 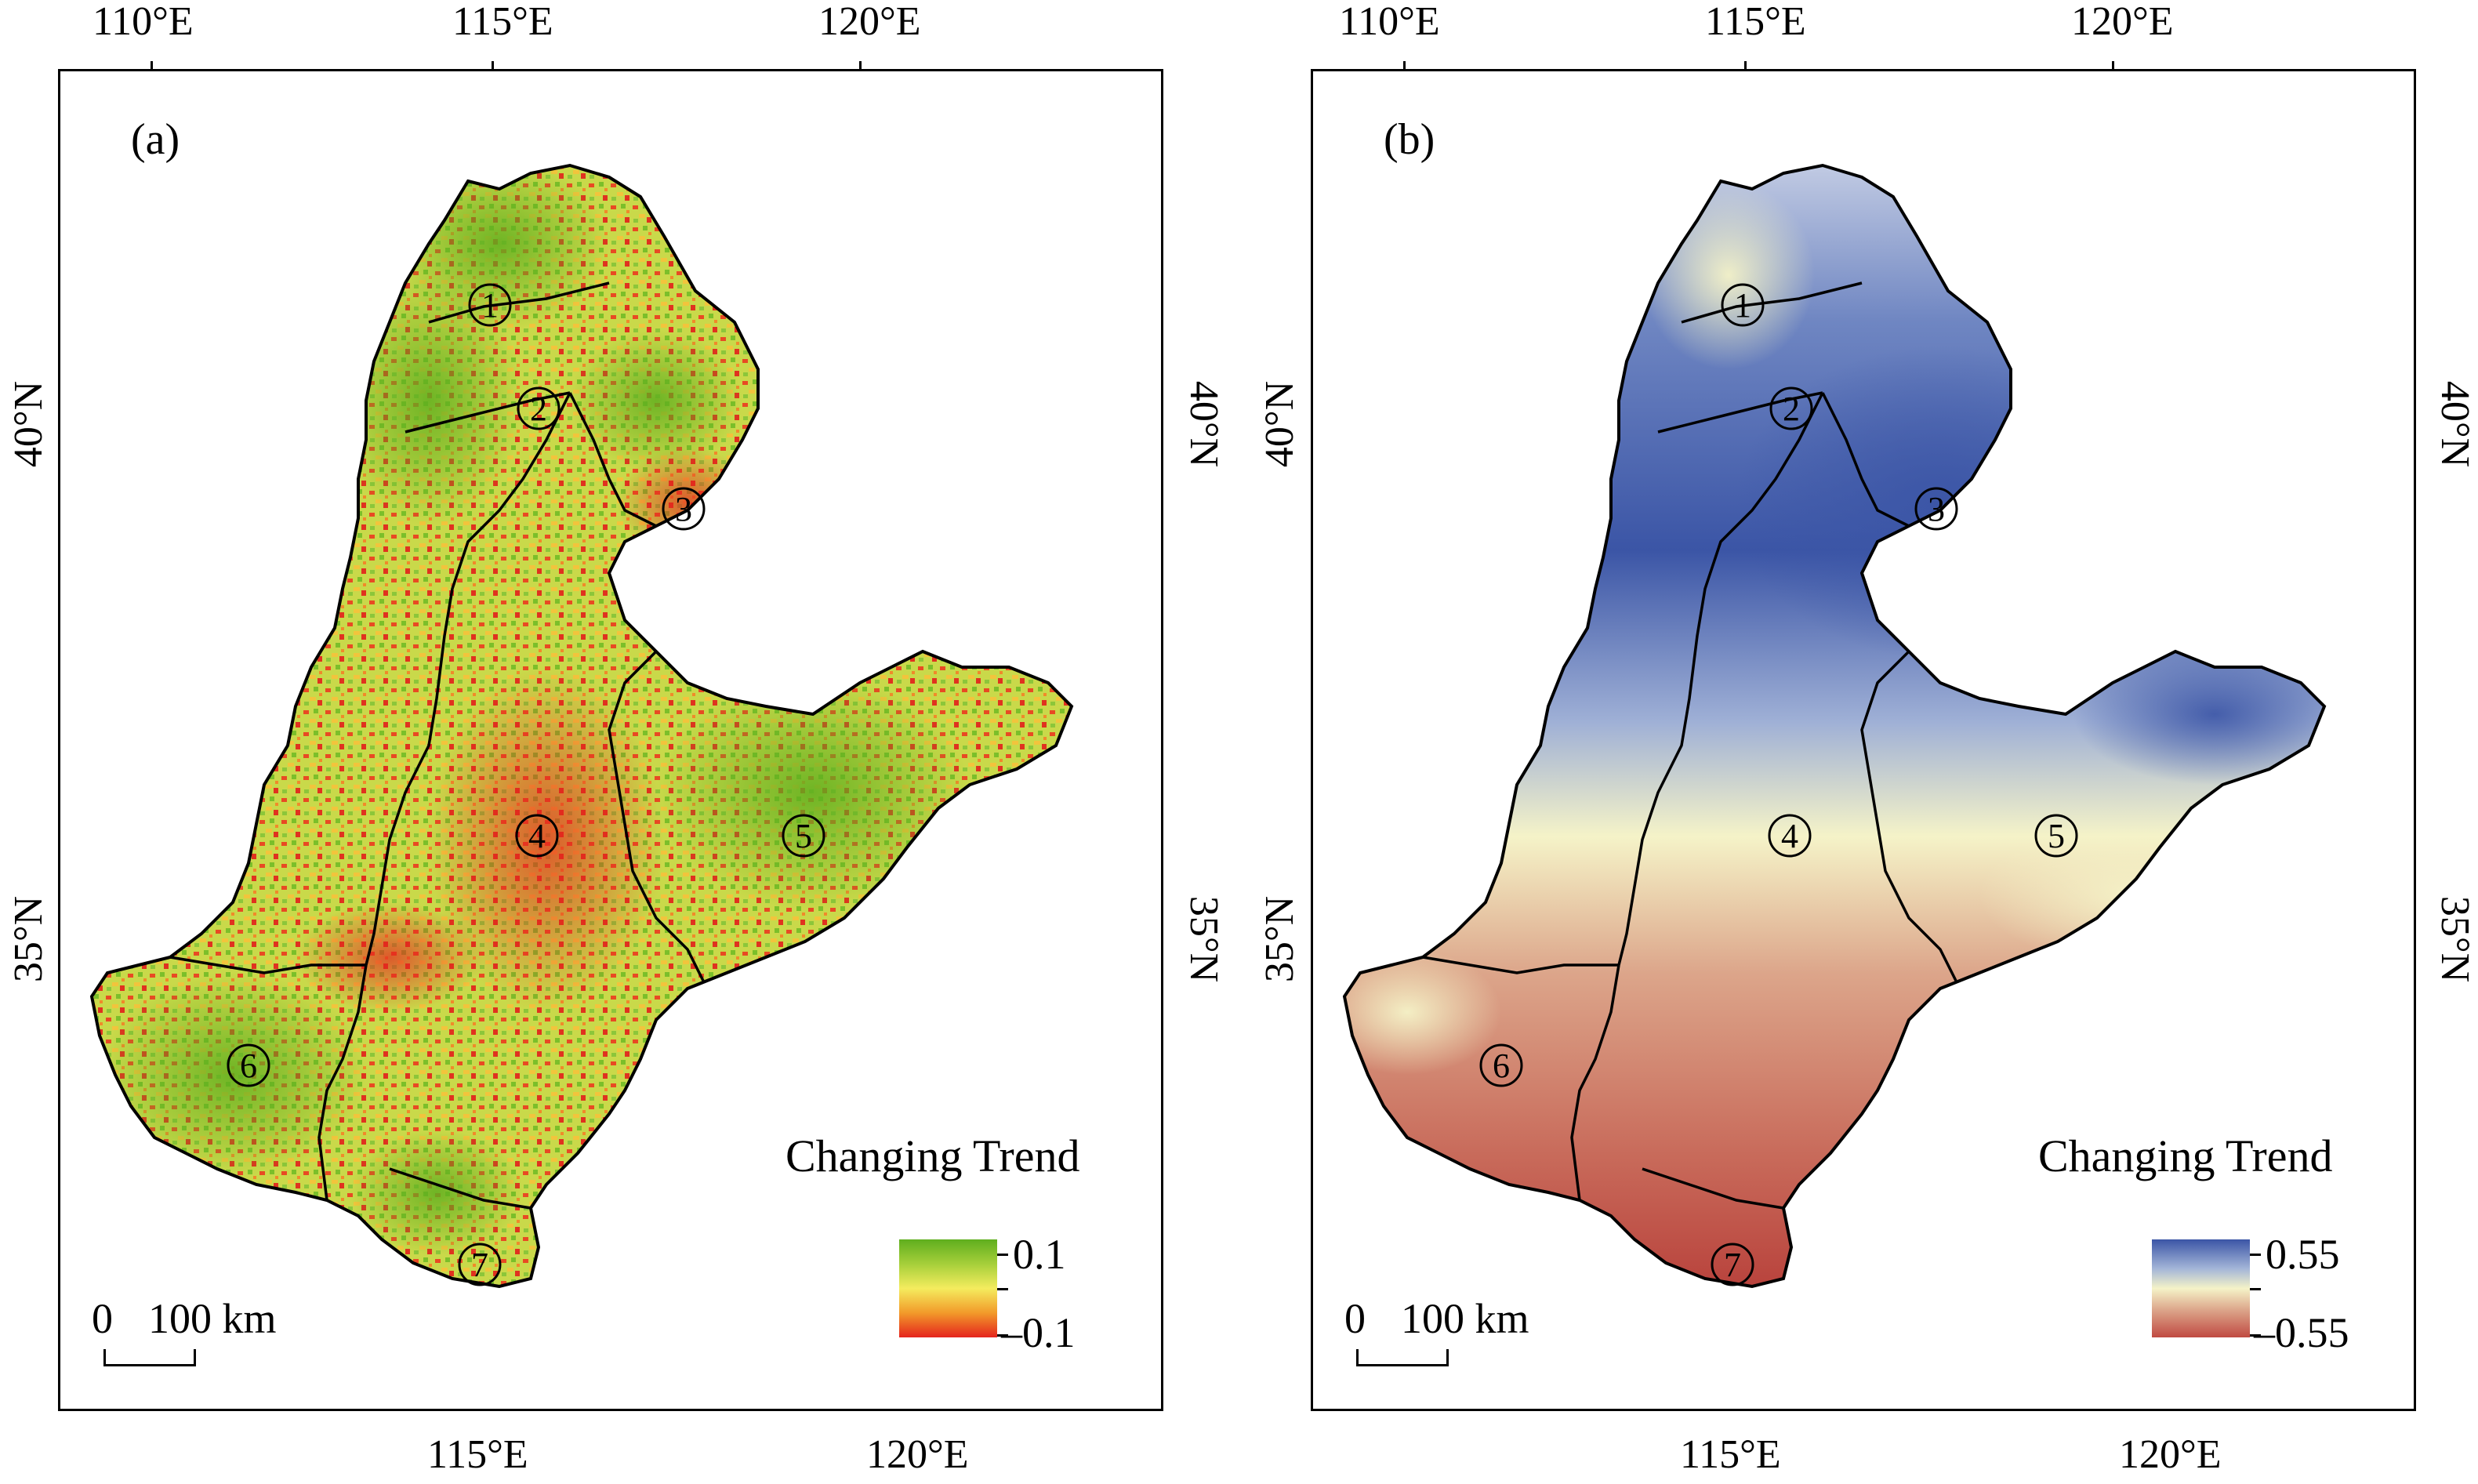 I want to click on scale-a-distance: 100 km, so click(x=212, y=1318).